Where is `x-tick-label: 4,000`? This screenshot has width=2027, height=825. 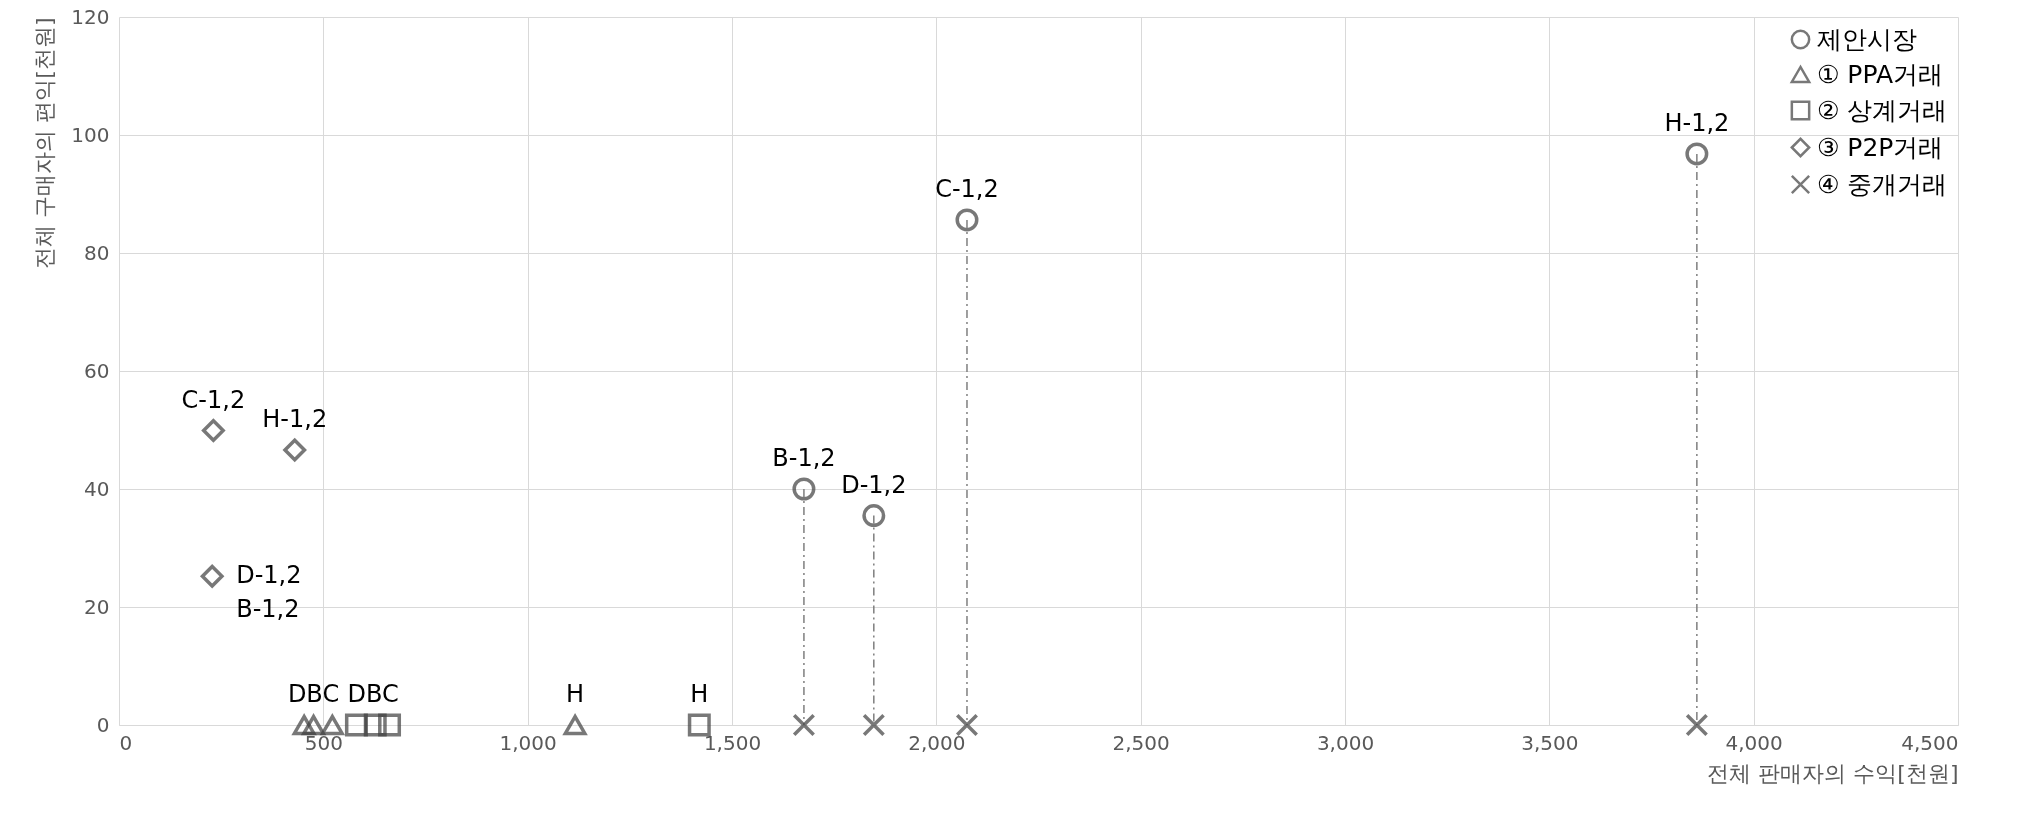
x-tick-label: 4,000 is located at coordinates (1754, 742).